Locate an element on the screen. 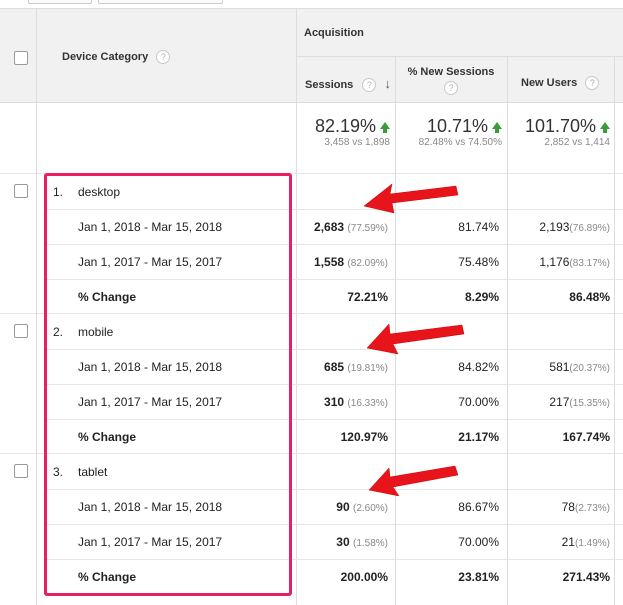 The image size is (623, 605). total-new-sessions-value: 10.71% is located at coordinates (457, 126).